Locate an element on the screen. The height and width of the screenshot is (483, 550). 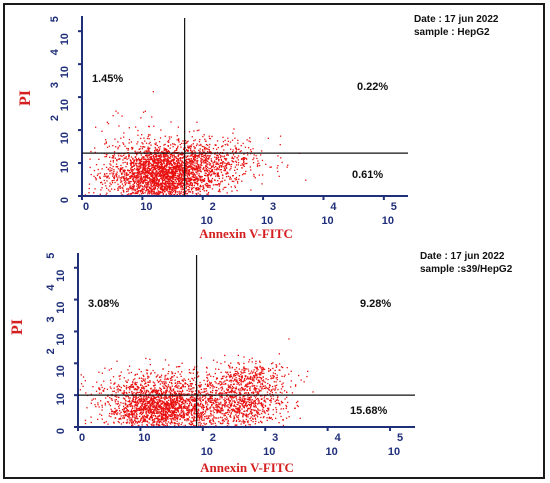
data-points is located at coordinates (195, 144).